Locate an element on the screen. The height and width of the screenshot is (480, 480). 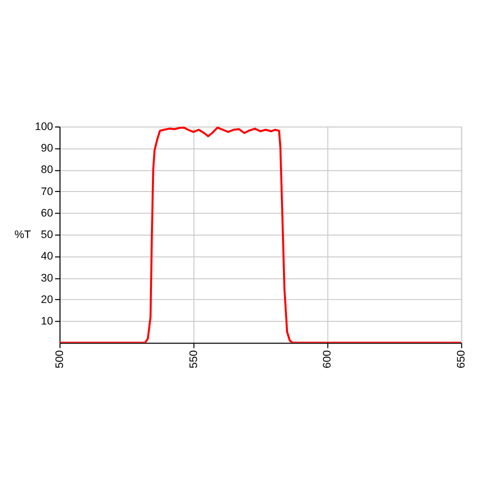
x-tick-label: 650 is located at coordinates (462, 359).